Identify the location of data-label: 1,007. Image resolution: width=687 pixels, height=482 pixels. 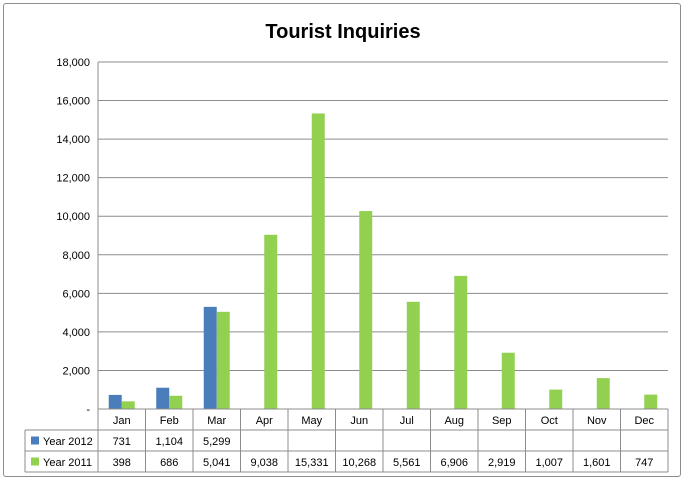
(549, 463).